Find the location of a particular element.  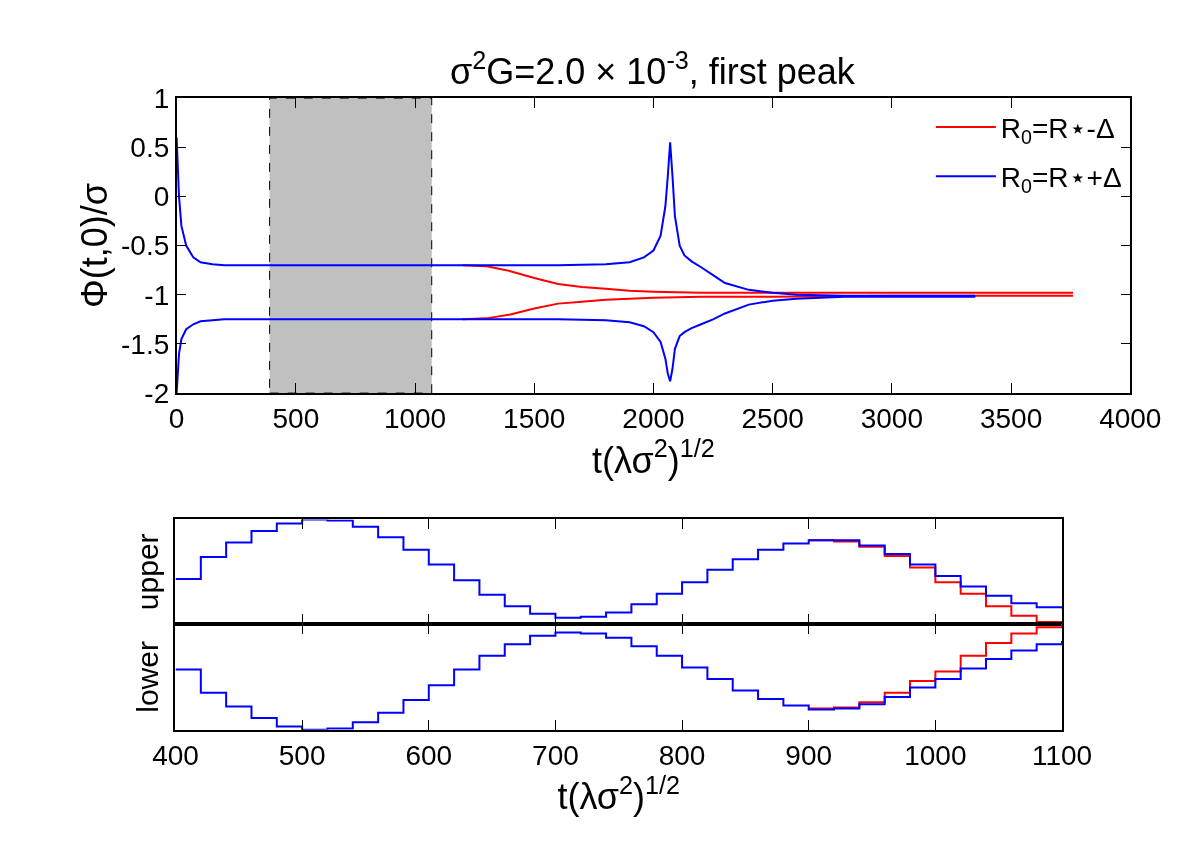

x-tick-label: 900 is located at coordinates (809, 756).